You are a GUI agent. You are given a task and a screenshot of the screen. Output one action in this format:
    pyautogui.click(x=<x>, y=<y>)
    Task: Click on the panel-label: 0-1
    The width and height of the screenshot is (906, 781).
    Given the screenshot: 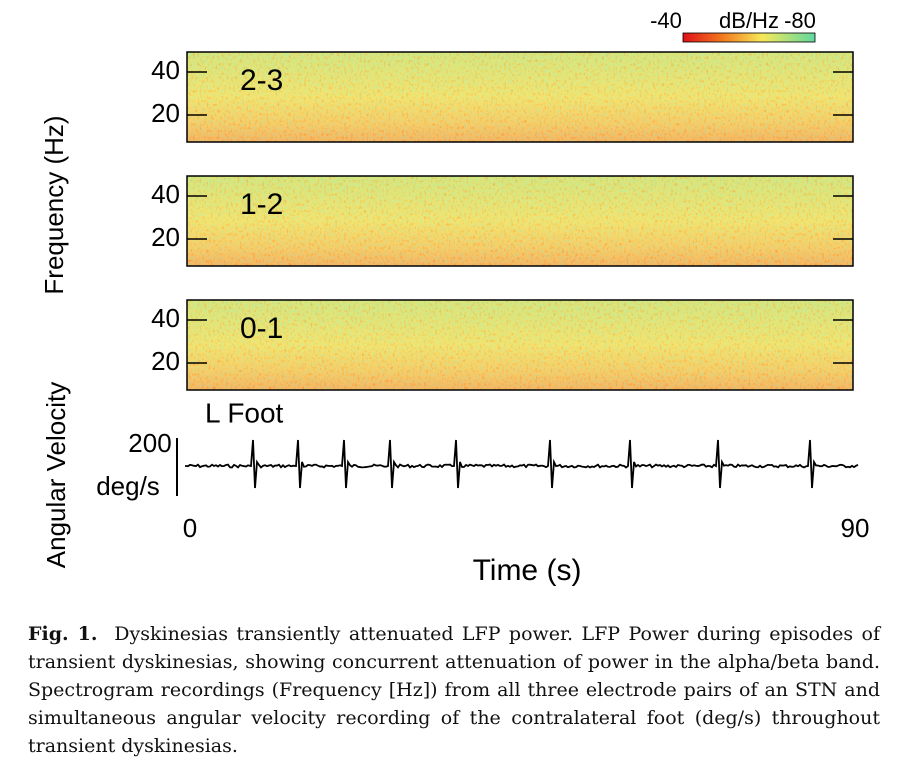 What is the action you would take?
    pyautogui.click(x=261, y=328)
    